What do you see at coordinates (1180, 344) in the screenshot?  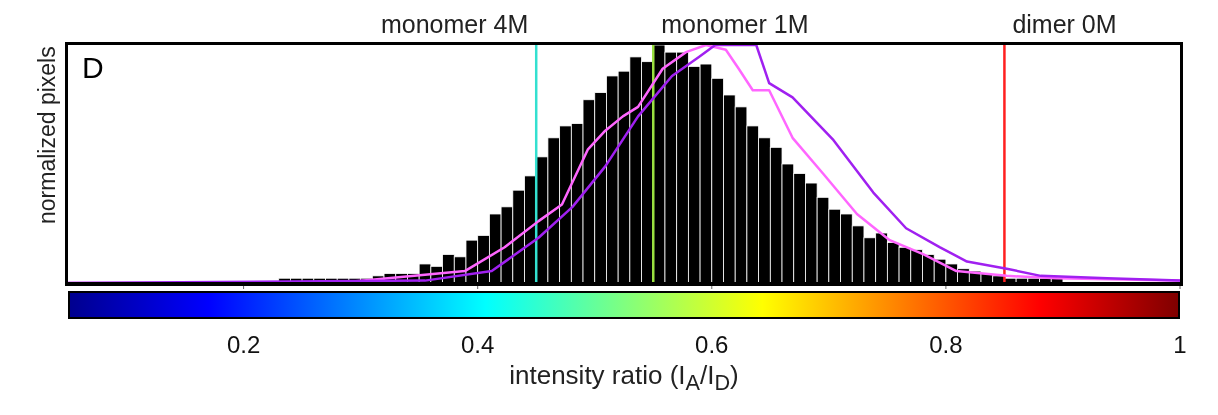 I see `x-tick-label: 1` at bounding box center [1180, 344].